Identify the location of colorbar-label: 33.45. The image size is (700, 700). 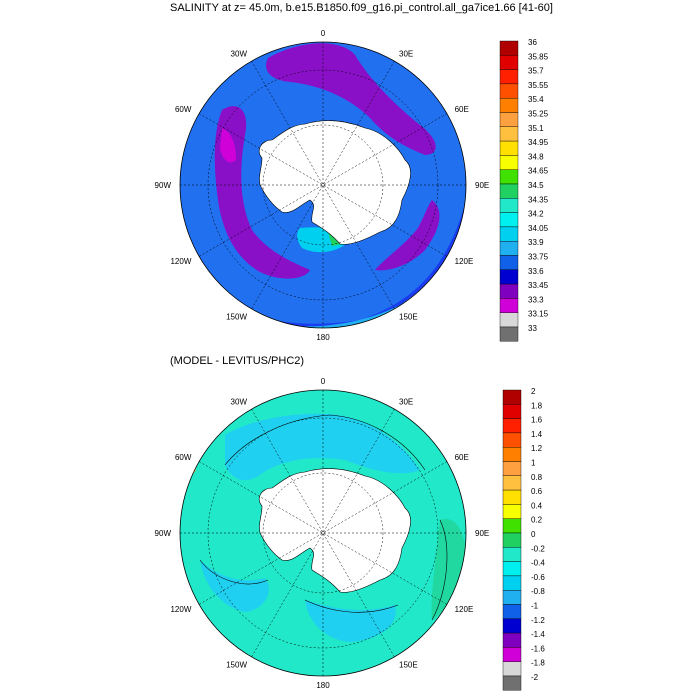
(538, 285).